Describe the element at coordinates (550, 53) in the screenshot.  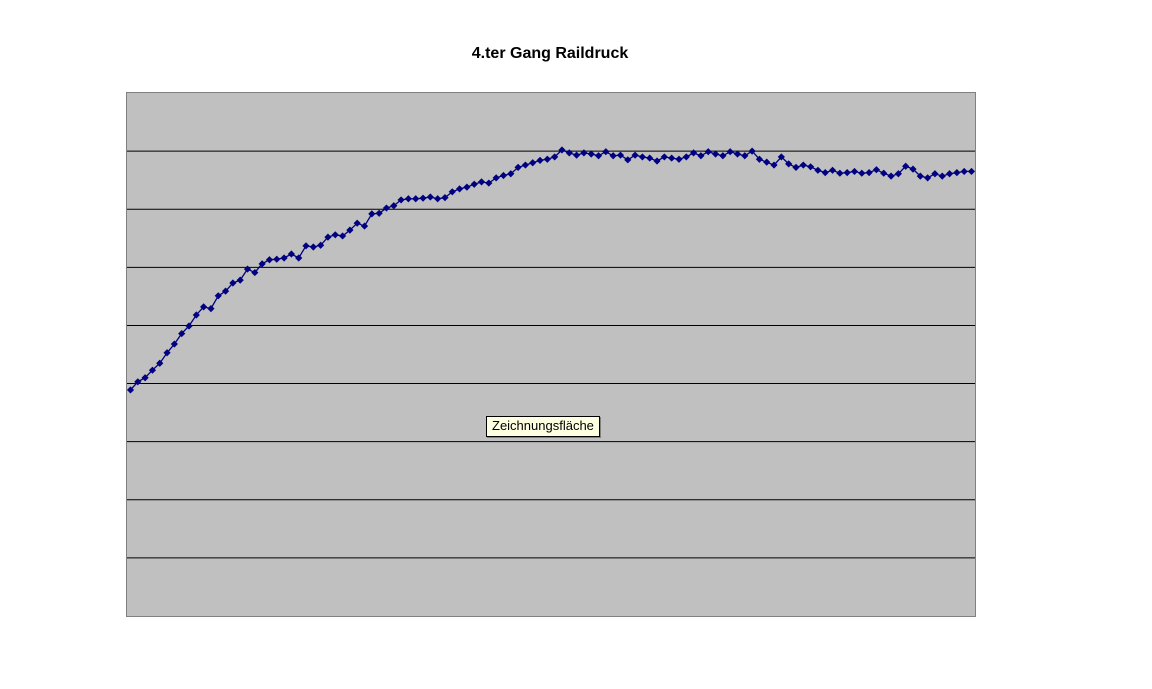
I see `chart-title: 4.ter Gang Raildruck` at that location.